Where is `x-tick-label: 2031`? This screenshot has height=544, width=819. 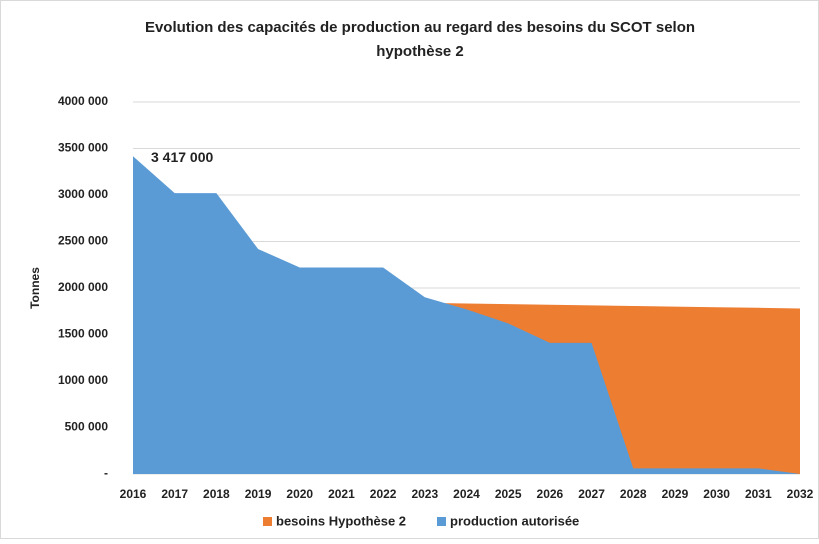 x-tick-label: 2031 is located at coordinates (758, 494).